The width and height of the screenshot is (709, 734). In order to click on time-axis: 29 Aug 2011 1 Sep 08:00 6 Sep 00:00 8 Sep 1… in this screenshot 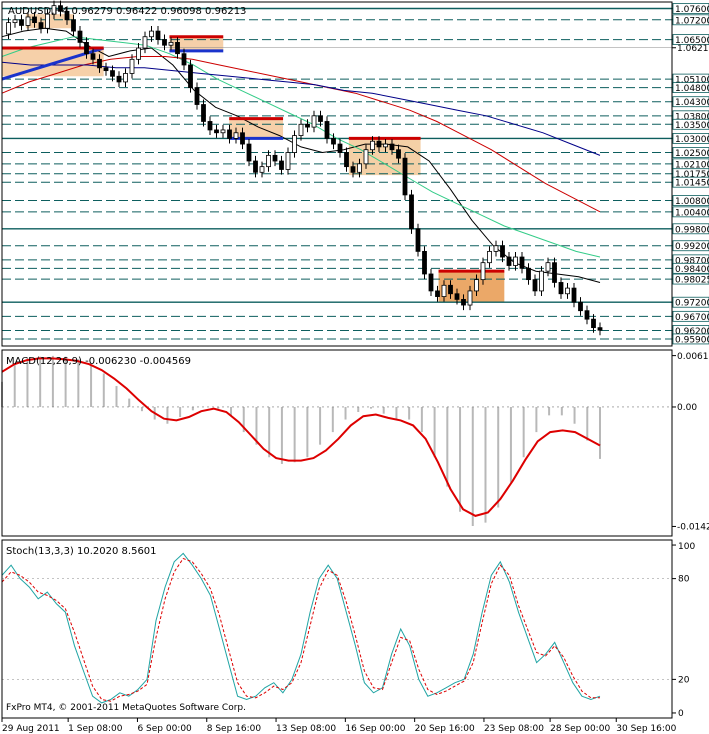, I will do `click(339, 726)`.